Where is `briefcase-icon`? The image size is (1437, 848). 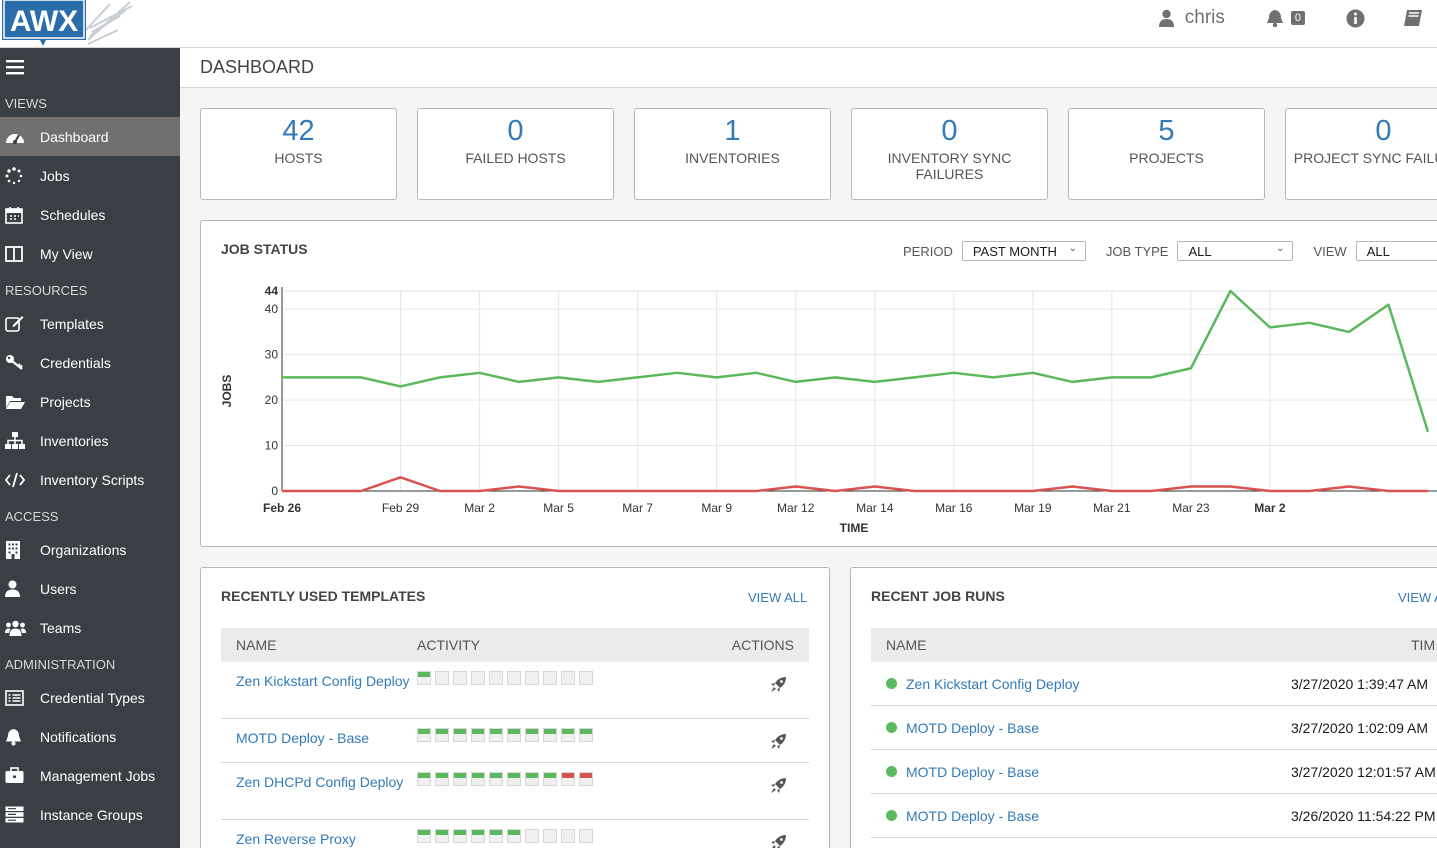 briefcase-icon is located at coordinates (20, 775).